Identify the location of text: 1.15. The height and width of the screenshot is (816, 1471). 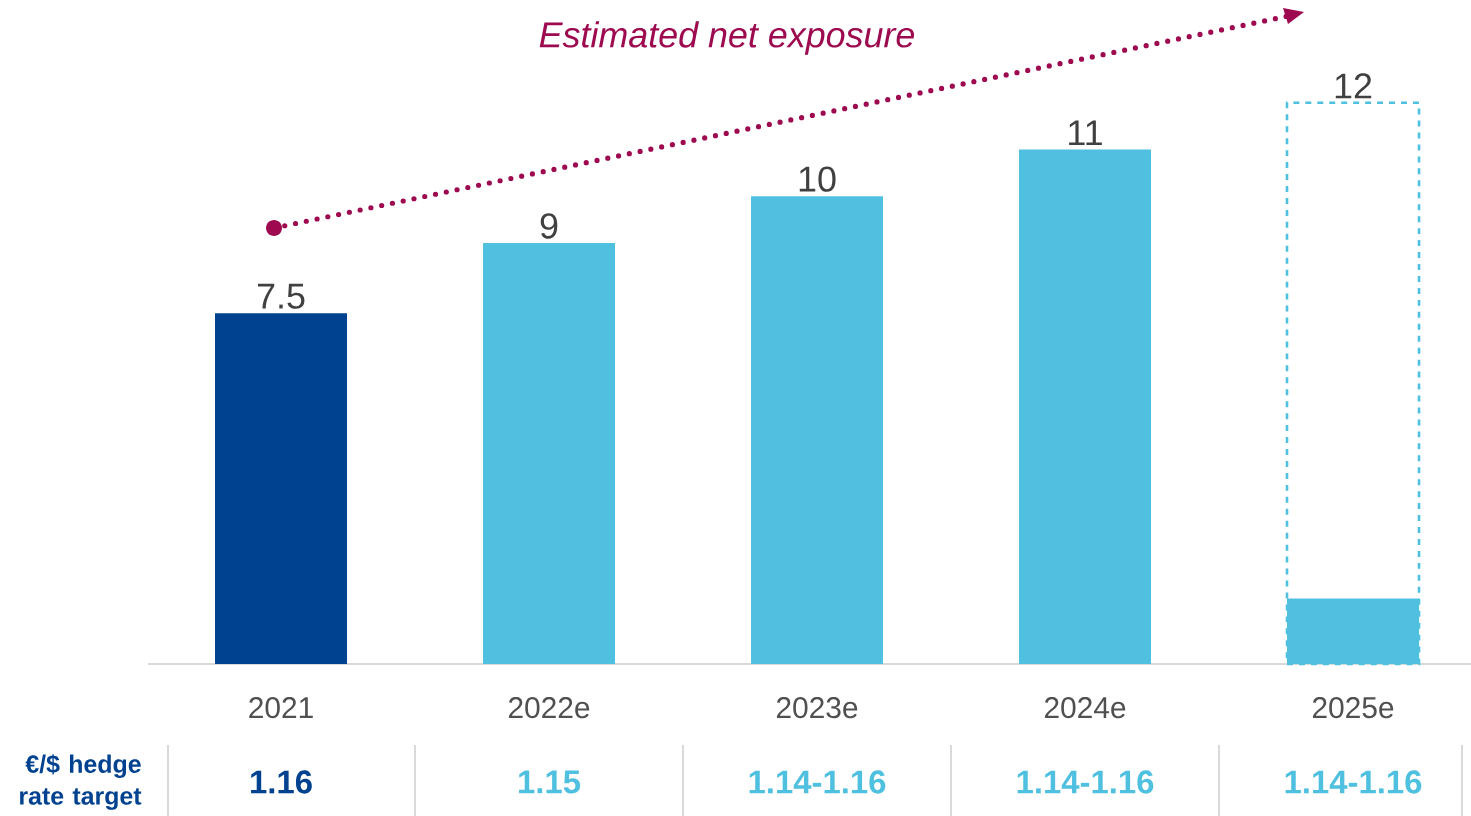
(550, 782).